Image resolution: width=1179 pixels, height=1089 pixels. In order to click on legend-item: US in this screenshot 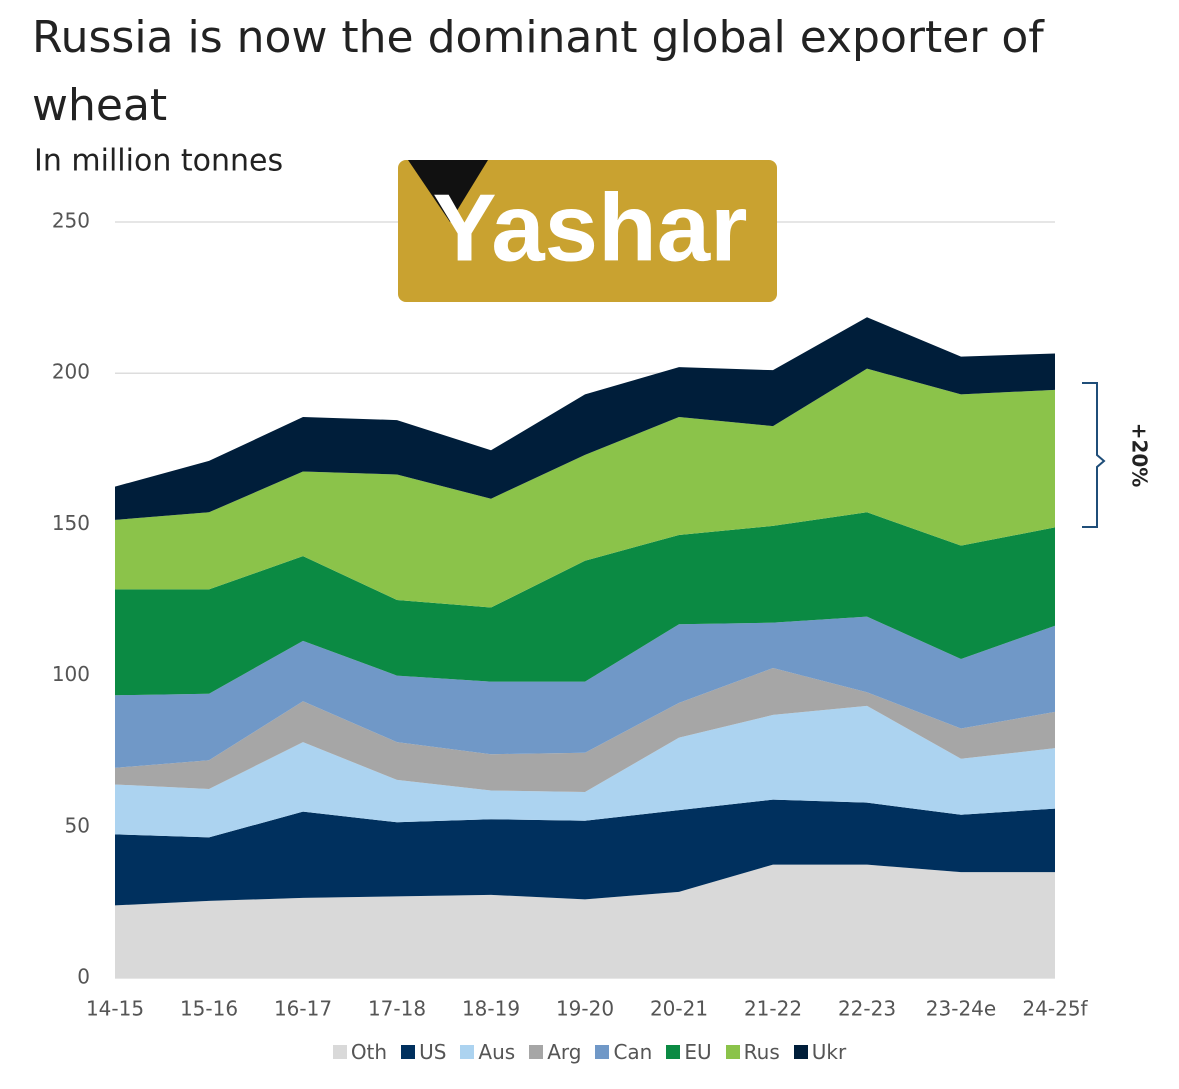, I will do `click(423, 1052)`.